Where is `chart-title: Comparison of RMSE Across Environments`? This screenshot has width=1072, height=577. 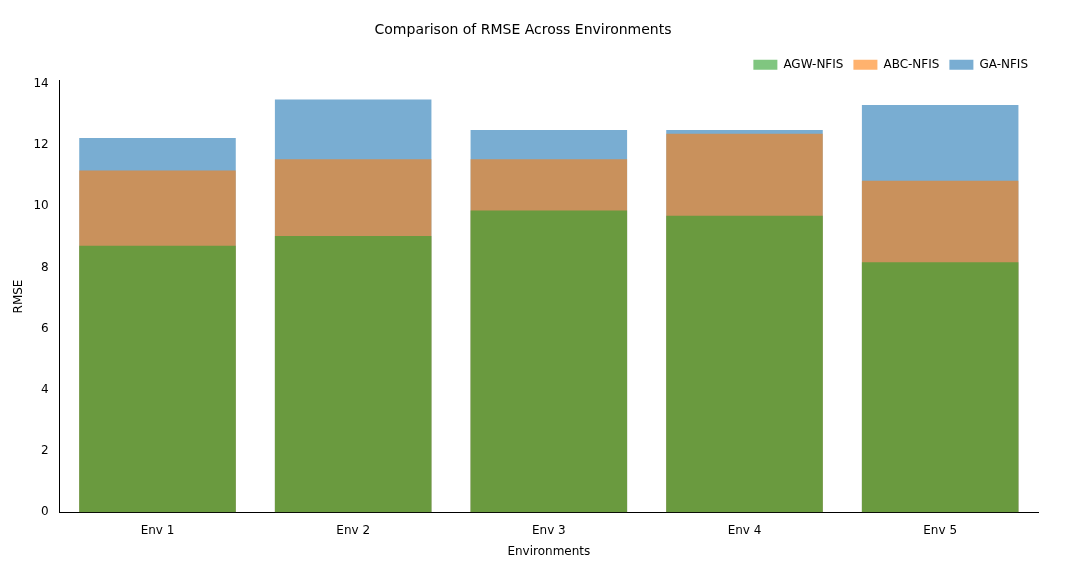
chart-title: Comparison of RMSE Across Environments is located at coordinates (523, 29).